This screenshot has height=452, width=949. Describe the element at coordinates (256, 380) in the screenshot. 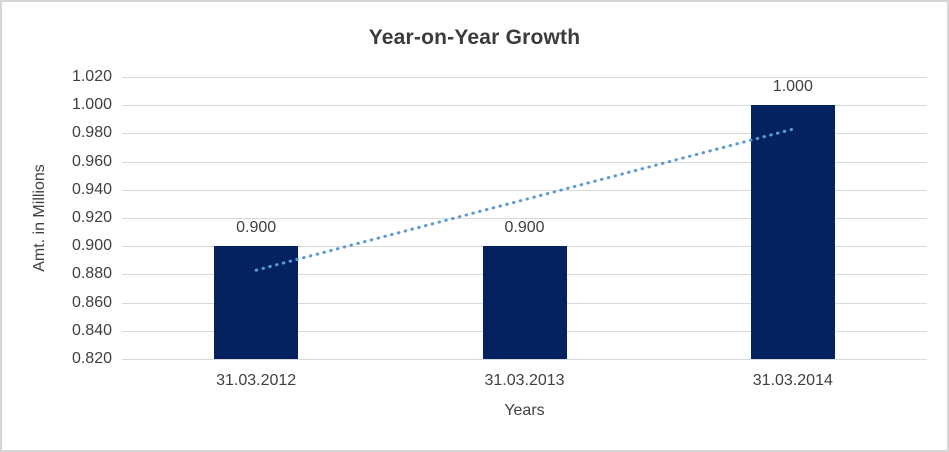

I see `x-tick-label: 31.03.2012` at that location.